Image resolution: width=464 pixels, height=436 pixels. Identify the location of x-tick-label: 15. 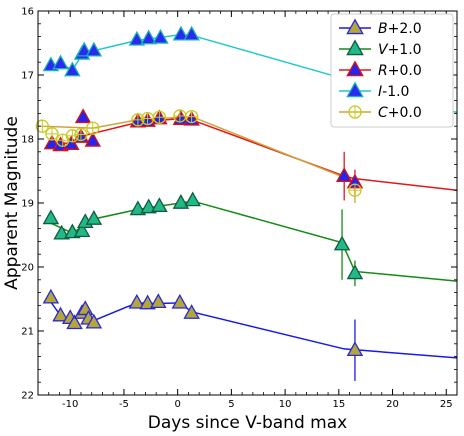
(338, 404).